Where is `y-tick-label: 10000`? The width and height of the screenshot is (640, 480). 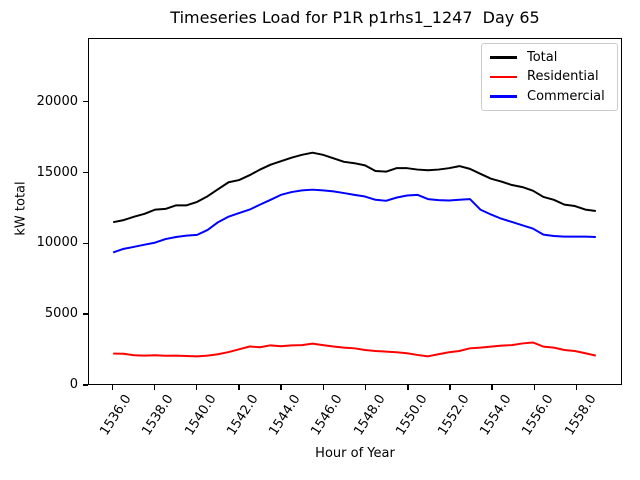 y-tick-label: 10000 is located at coordinates (57, 243).